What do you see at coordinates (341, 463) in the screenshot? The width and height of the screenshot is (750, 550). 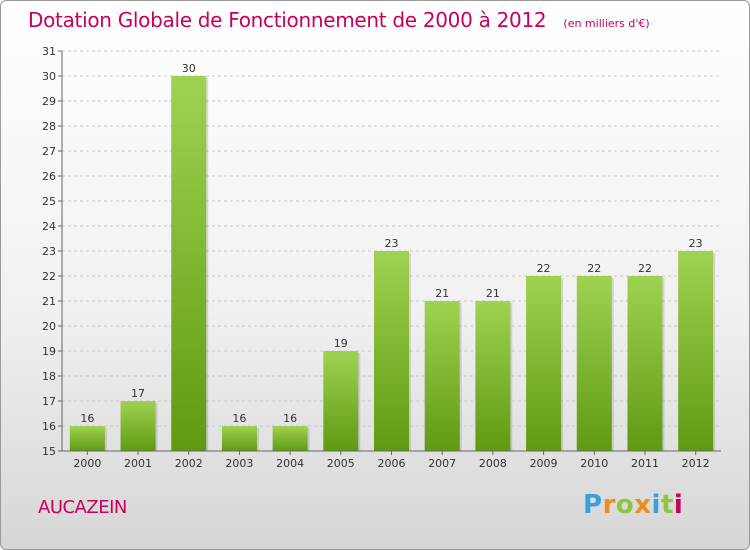 I see `x-tick-label: 2005` at bounding box center [341, 463].